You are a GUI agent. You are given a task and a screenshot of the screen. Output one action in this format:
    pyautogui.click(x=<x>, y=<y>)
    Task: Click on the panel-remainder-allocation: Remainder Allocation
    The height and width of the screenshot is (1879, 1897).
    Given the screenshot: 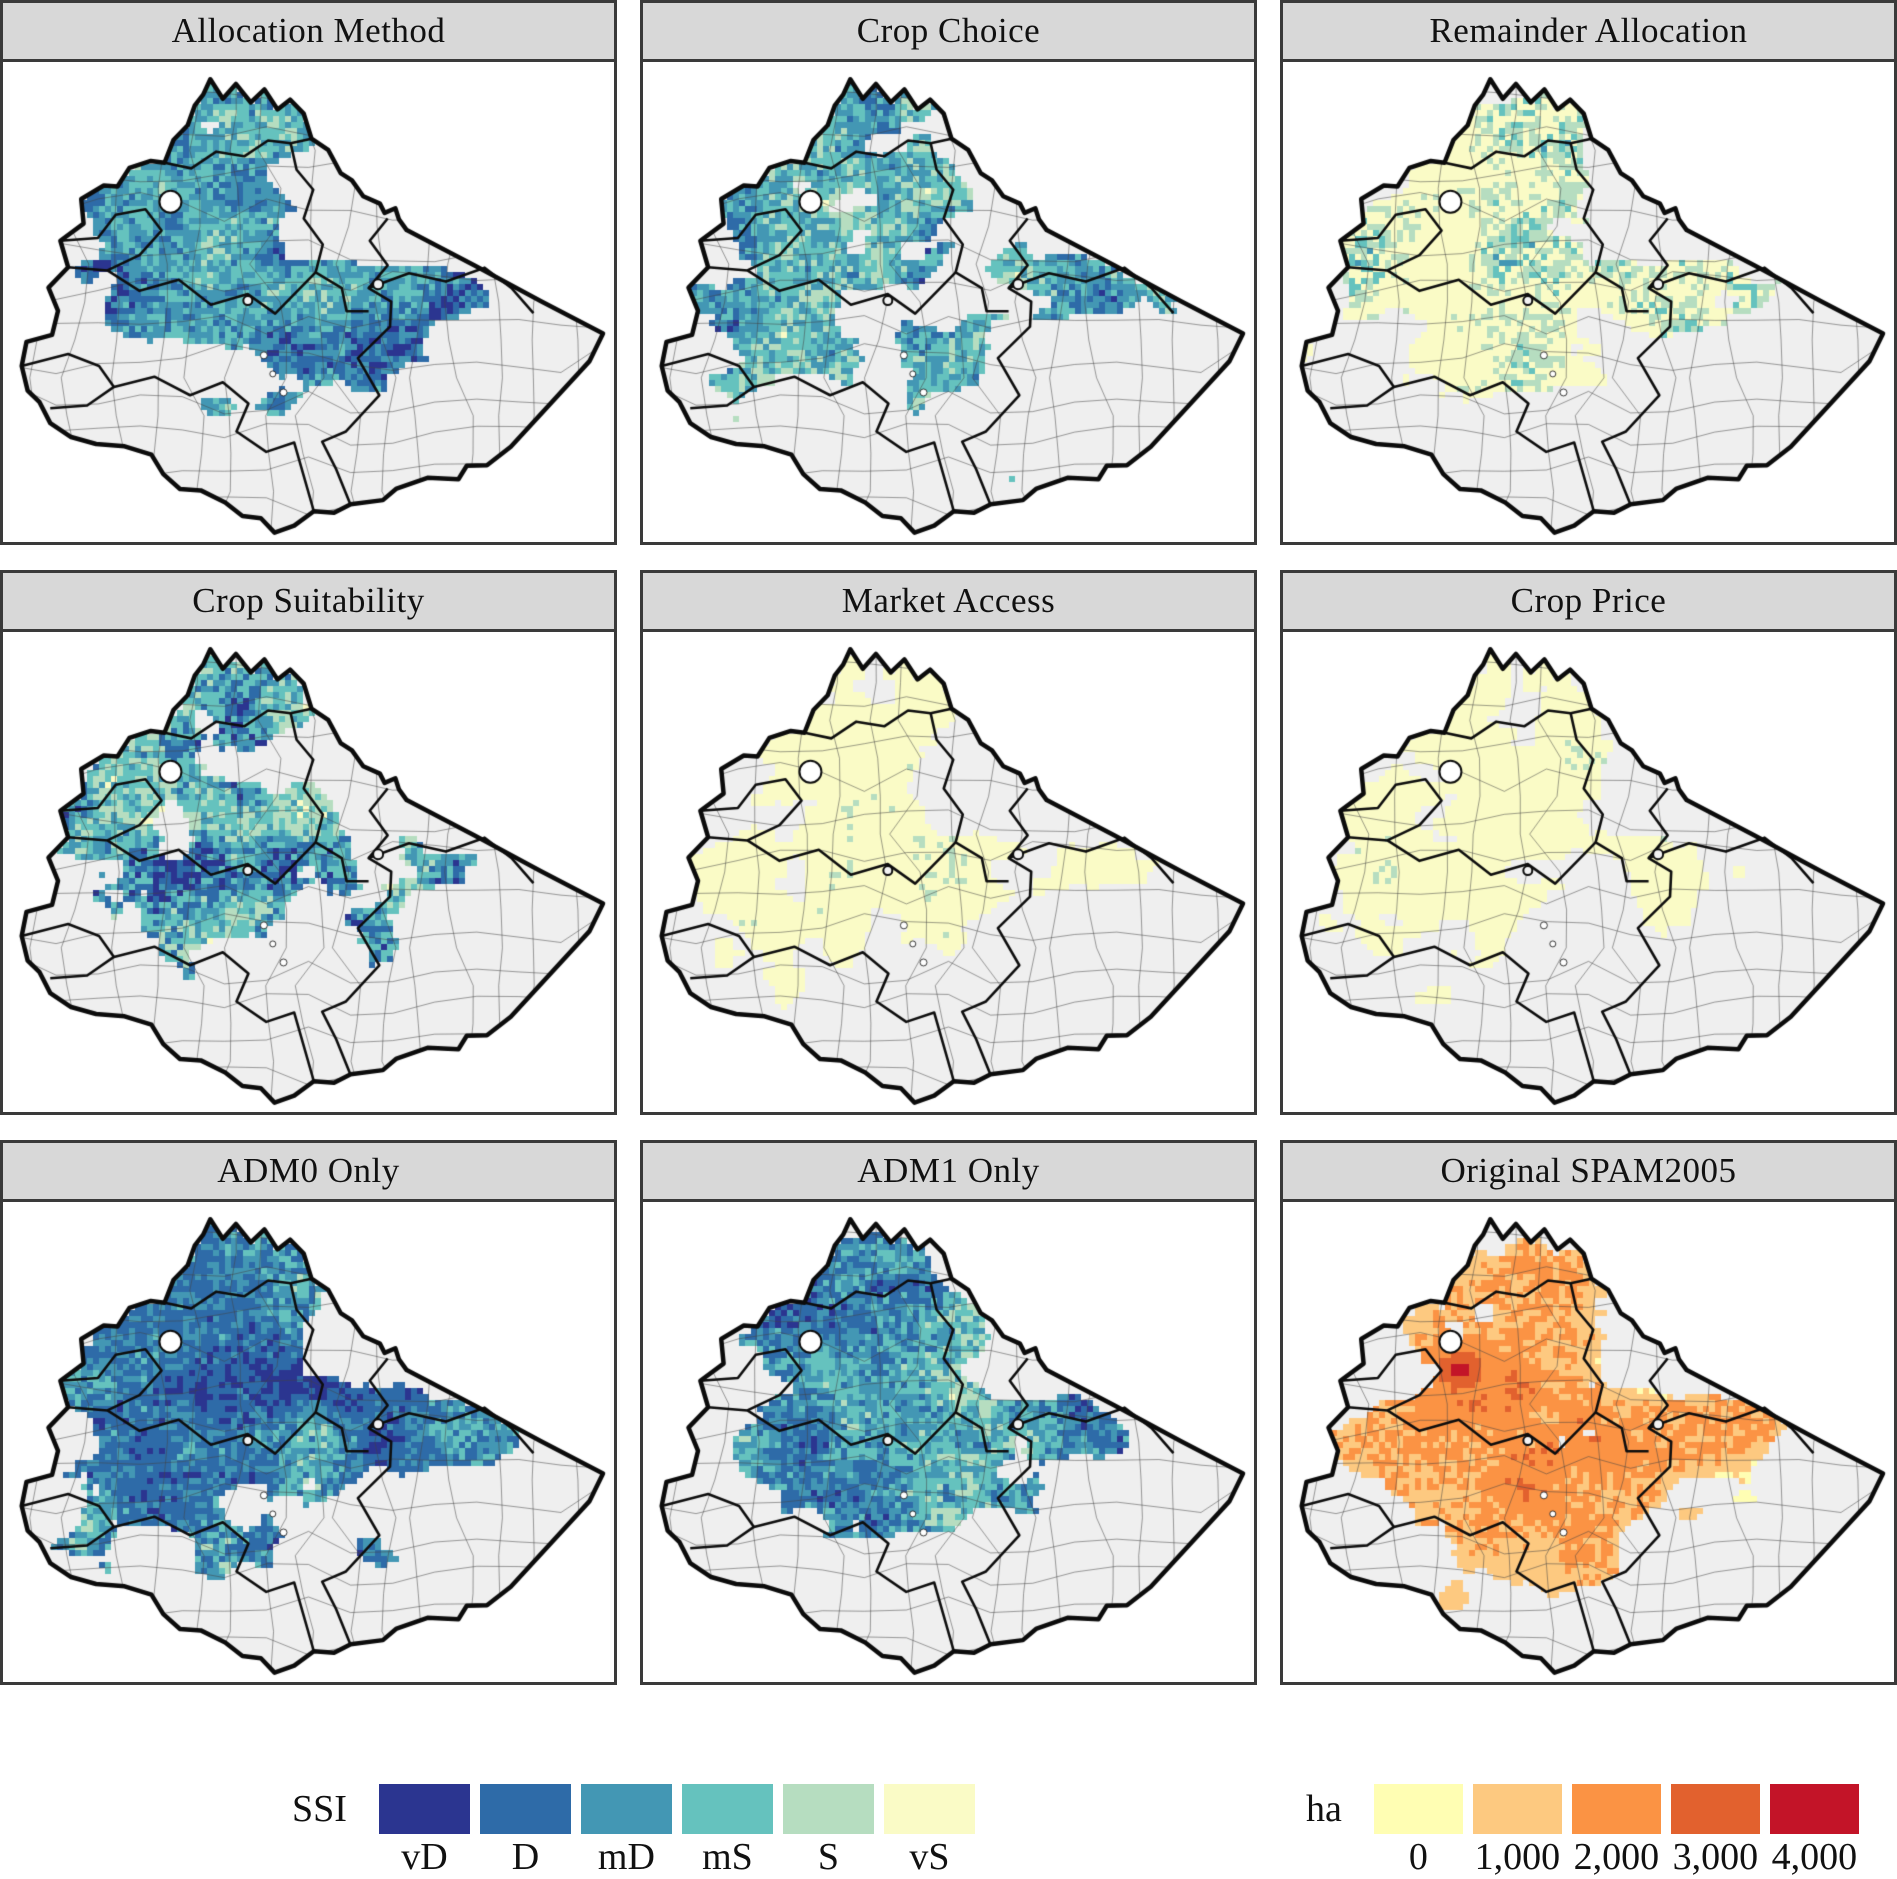 What is the action you would take?
    pyautogui.click(x=1588, y=272)
    